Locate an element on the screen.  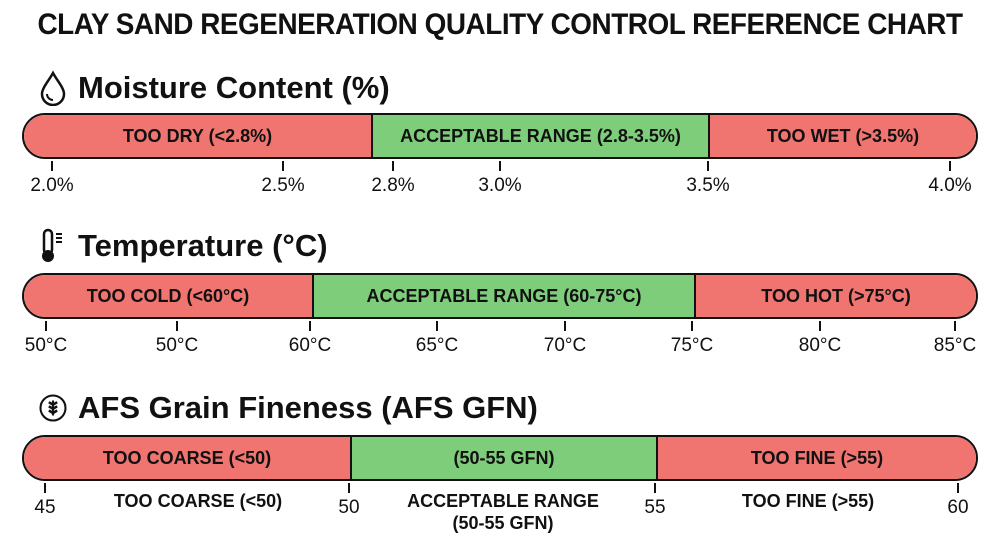
temperature-tick-label: 85°C is located at coordinates (955, 345).